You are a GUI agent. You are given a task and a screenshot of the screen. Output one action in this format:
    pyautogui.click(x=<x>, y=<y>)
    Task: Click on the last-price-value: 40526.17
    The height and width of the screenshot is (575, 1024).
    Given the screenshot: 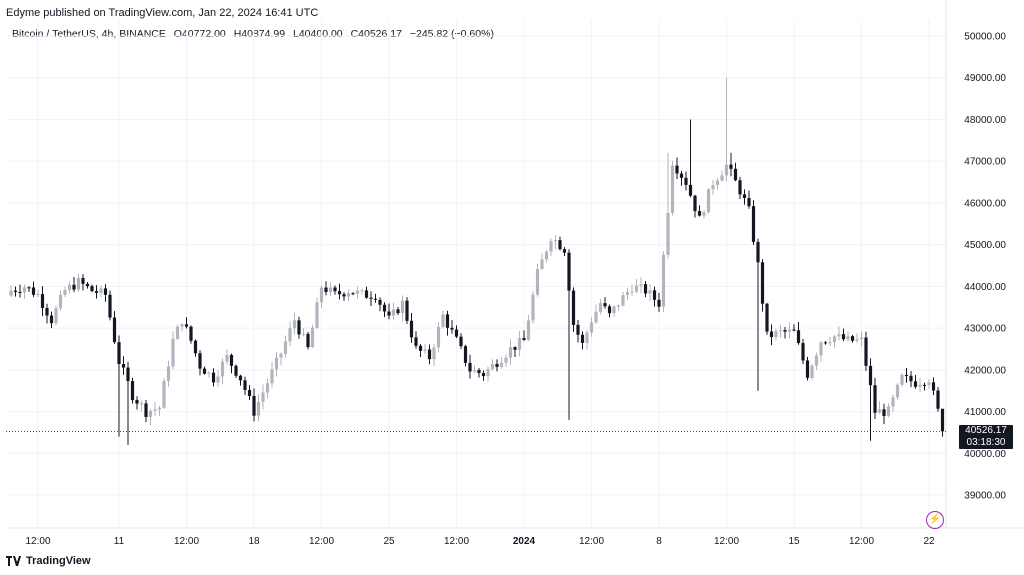 What is the action you would take?
    pyautogui.click(x=986, y=430)
    